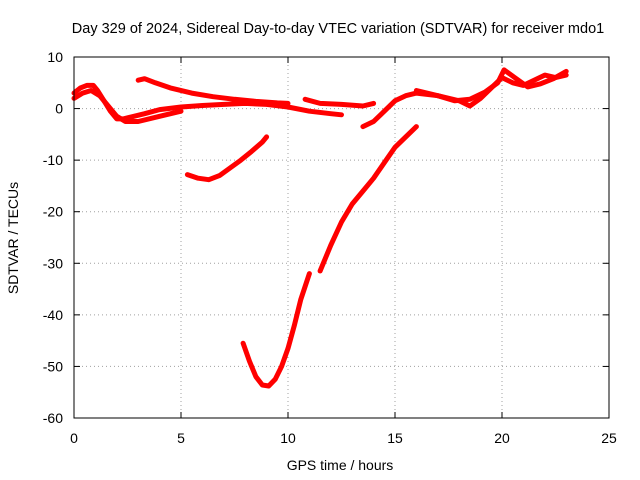 This screenshot has width=640, height=480. What do you see at coordinates (127, 106) in the screenshot?
I see `series-arc-b` at bounding box center [127, 106].